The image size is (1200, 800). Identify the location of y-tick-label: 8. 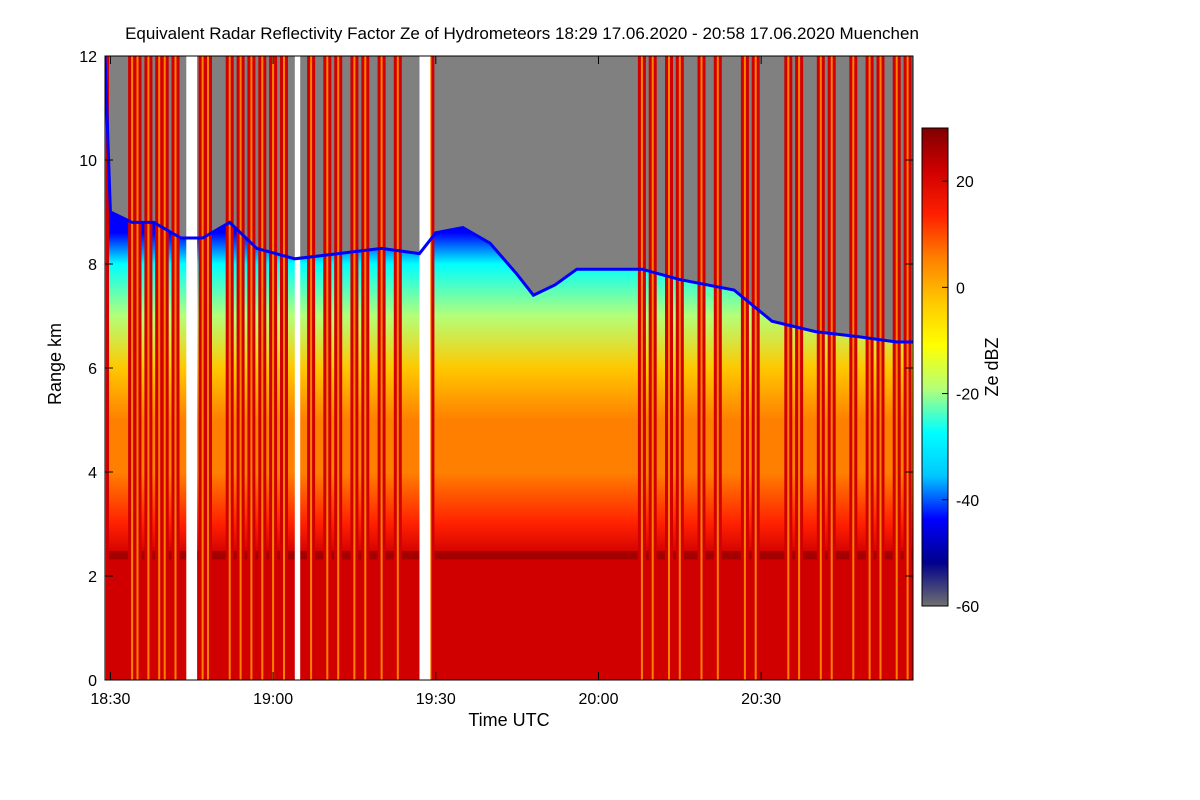
(92, 265).